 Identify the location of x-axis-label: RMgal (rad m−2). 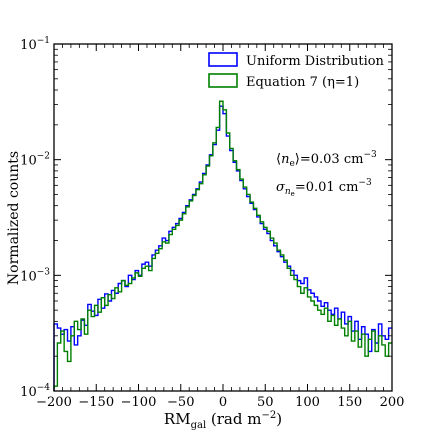
(223, 420).